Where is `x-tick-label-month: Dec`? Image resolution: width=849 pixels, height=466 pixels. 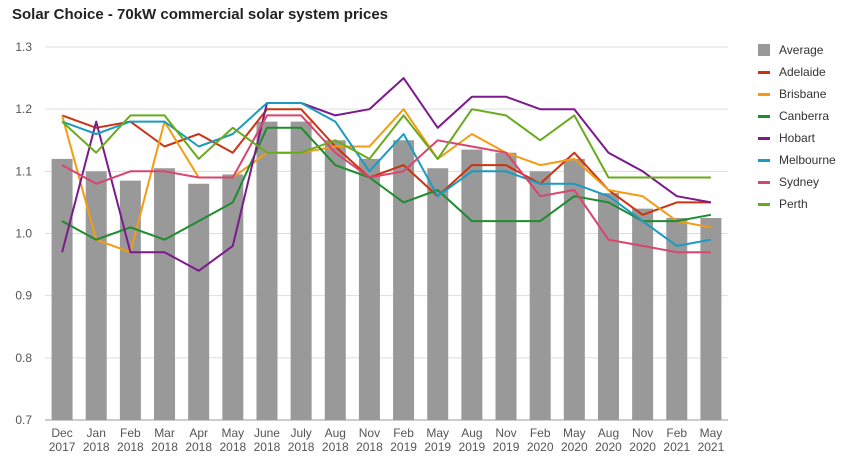
x-tick-label-month: Dec is located at coordinates (61, 433).